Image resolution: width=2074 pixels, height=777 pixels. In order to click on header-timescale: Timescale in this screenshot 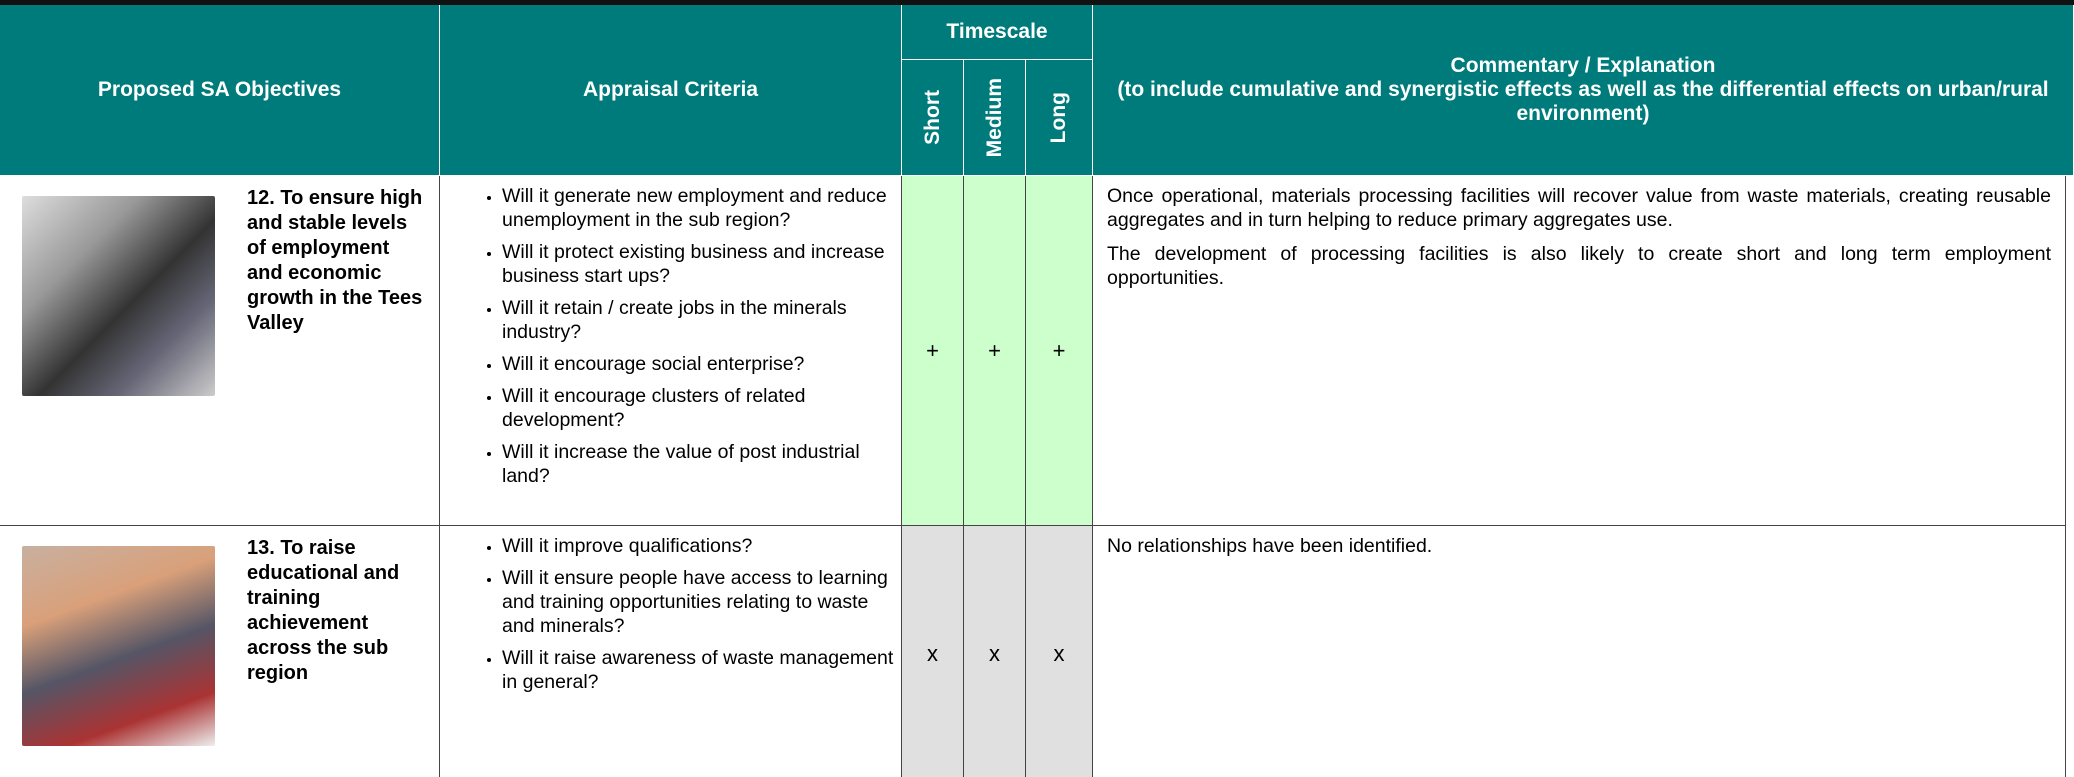, I will do `click(997, 32)`.